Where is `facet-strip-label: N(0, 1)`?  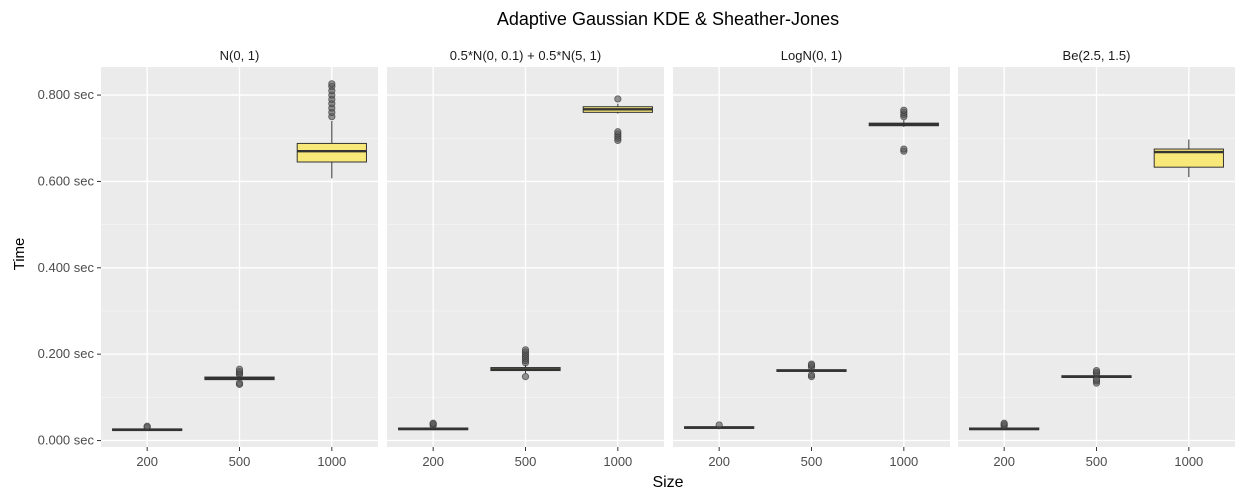 facet-strip-label: N(0, 1) is located at coordinates (240, 55).